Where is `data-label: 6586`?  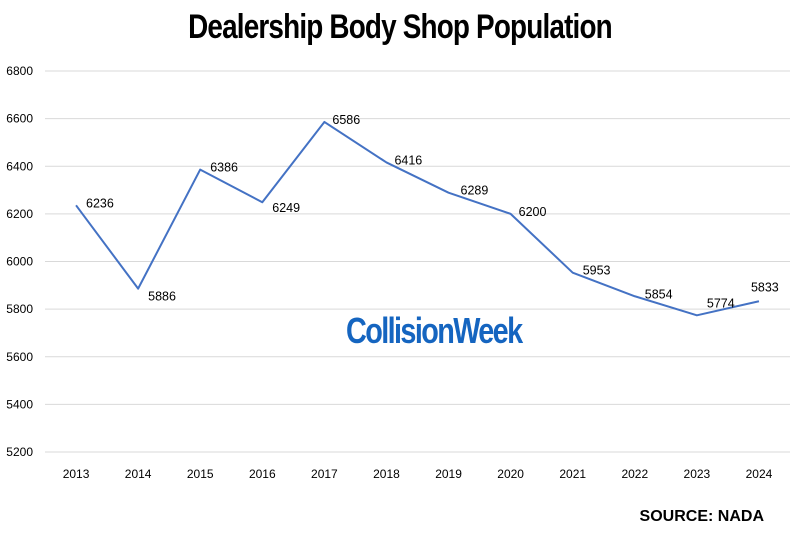
data-label: 6586 is located at coordinates (346, 120).